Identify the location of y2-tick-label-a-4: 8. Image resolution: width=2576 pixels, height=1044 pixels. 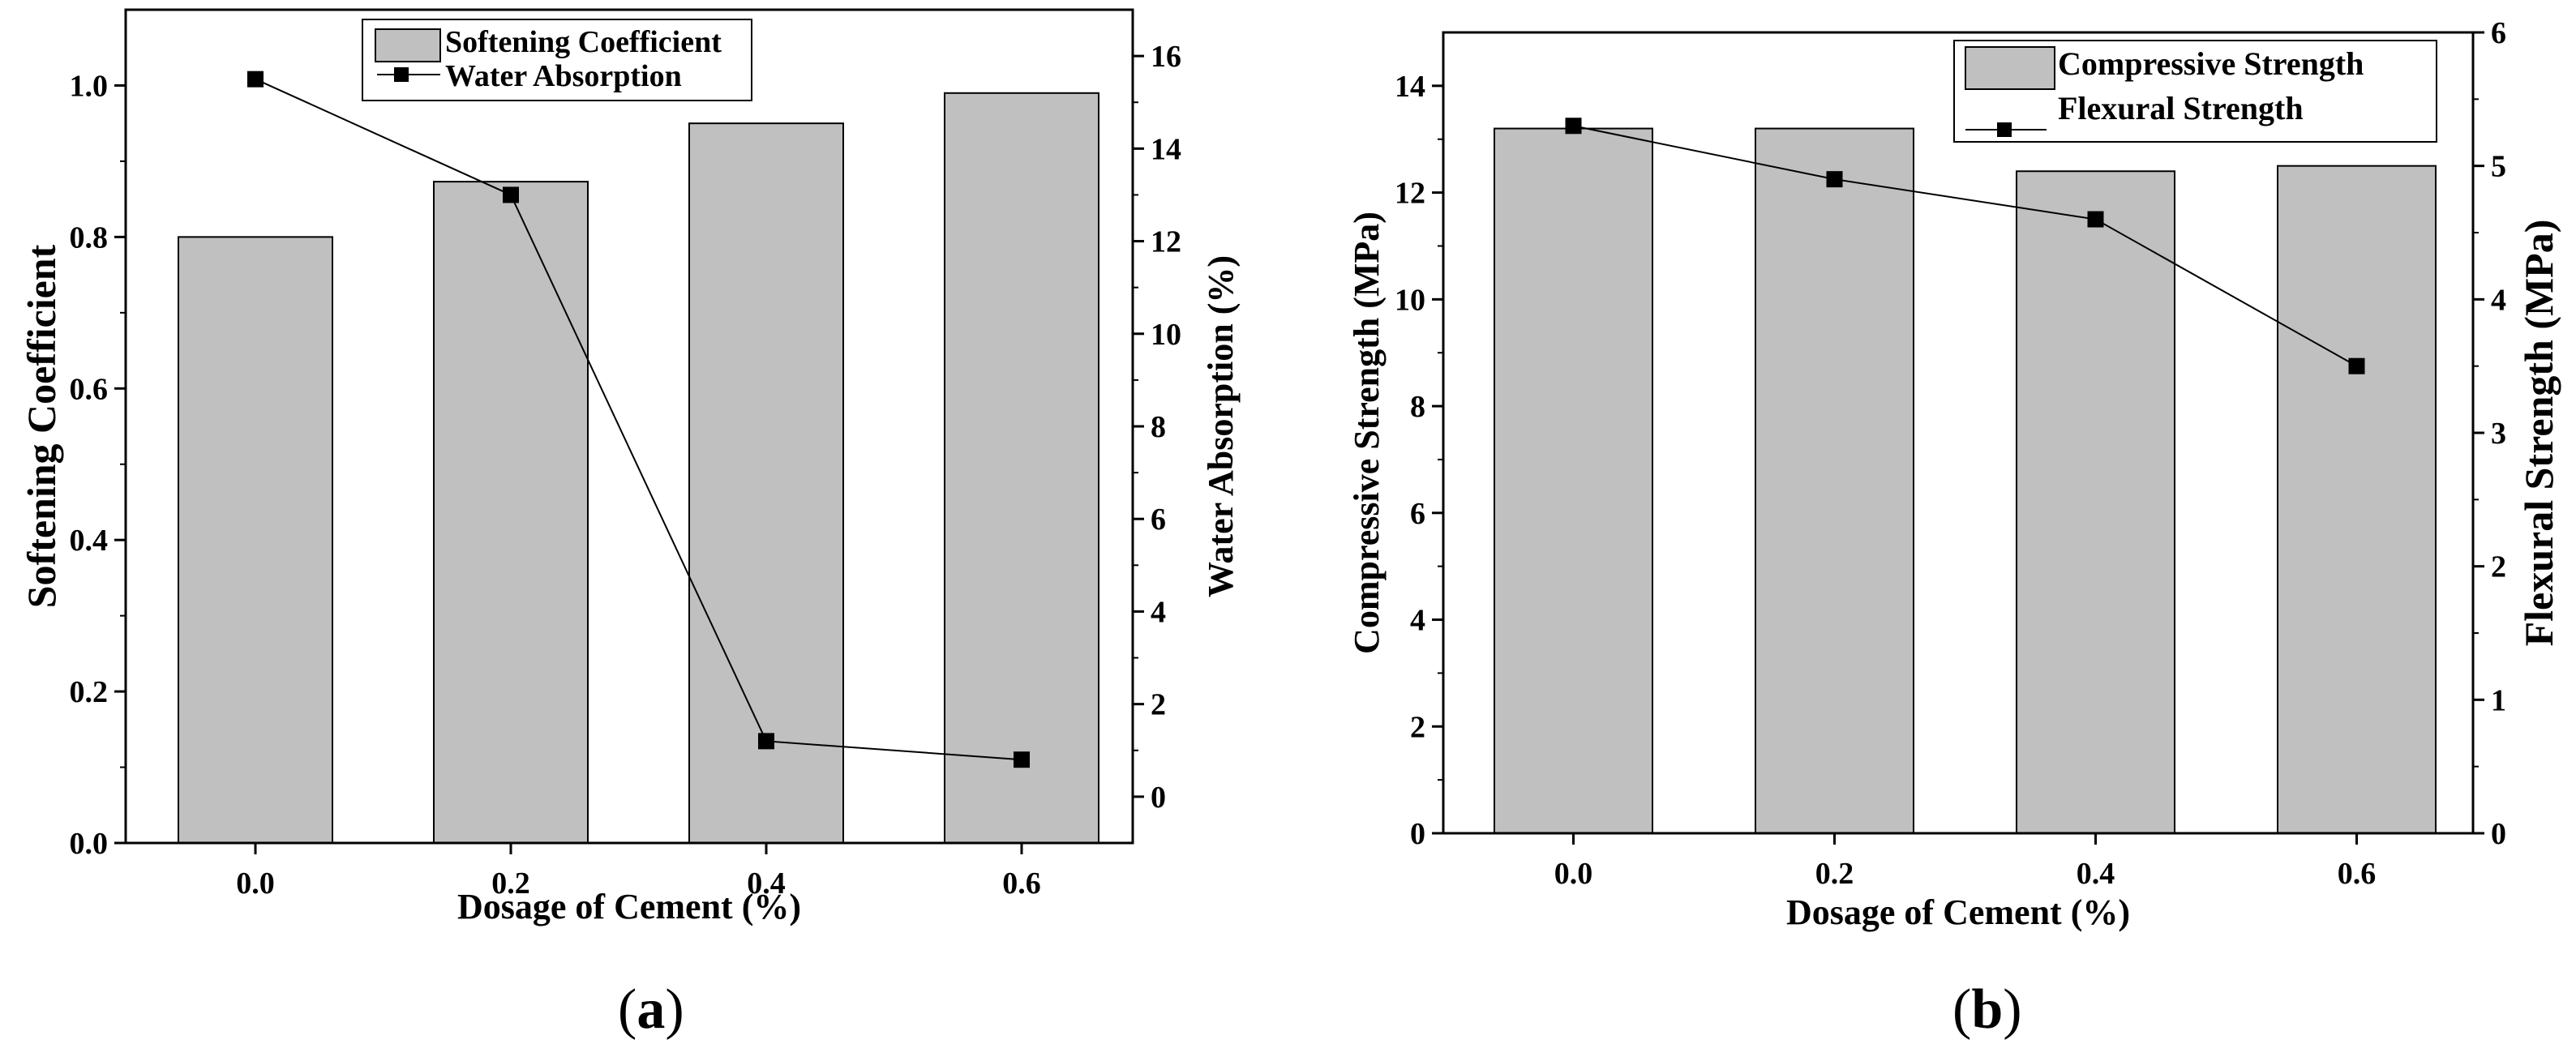
(1158, 427).